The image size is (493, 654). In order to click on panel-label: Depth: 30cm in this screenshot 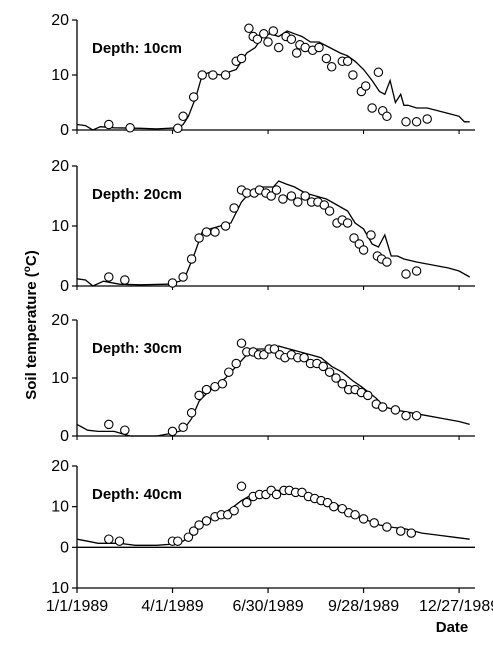, I will do `click(137, 348)`.